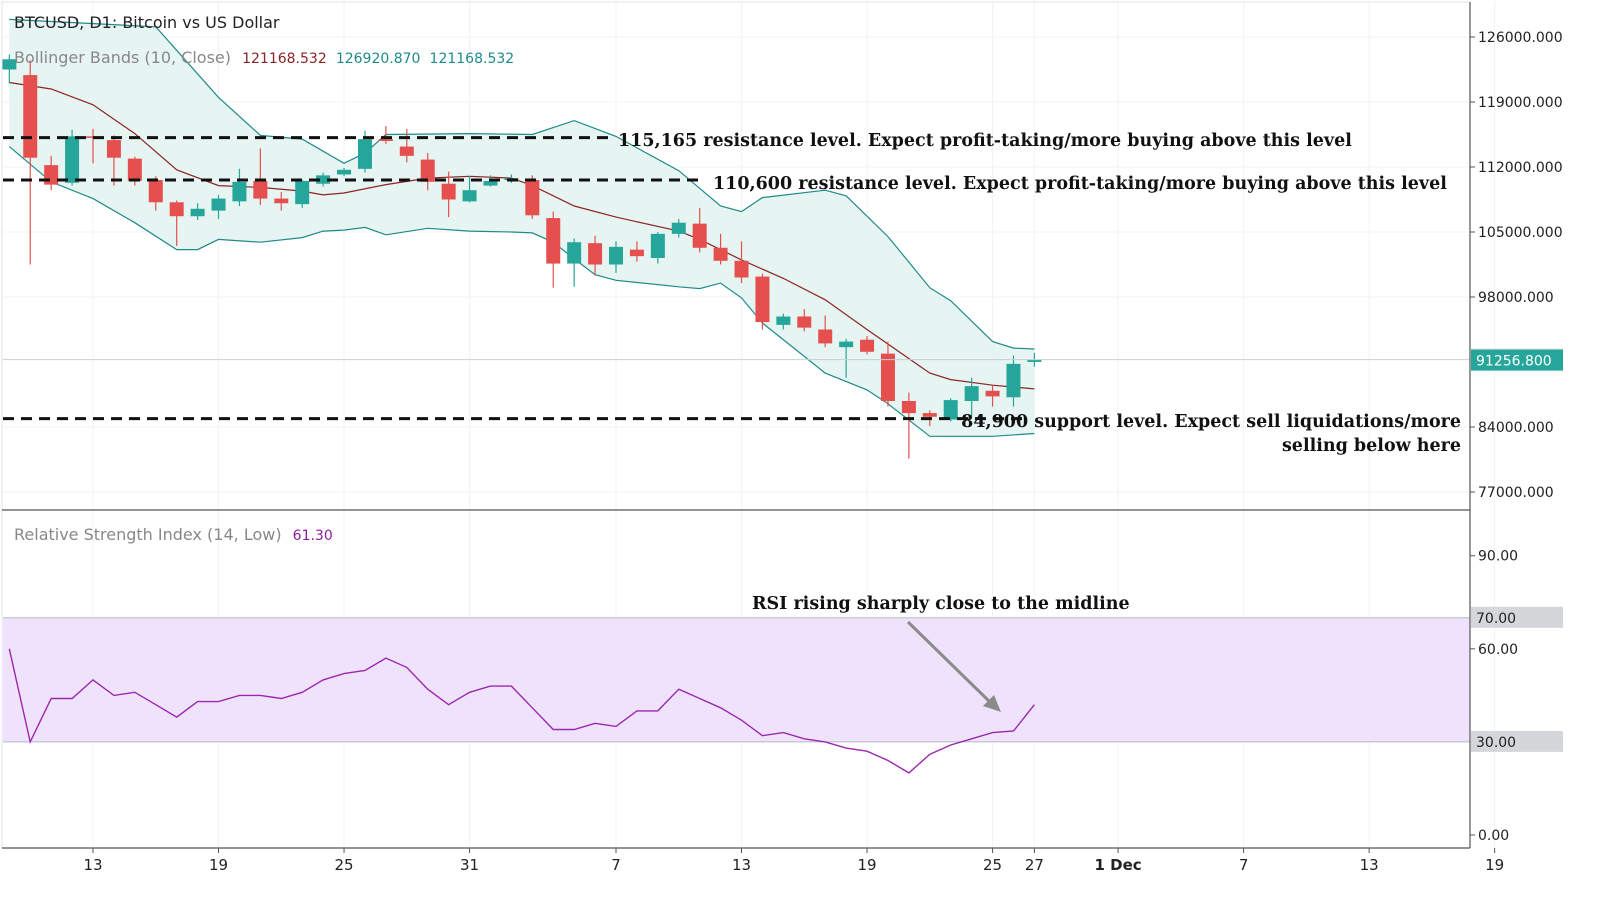 Image resolution: width=1600 pixels, height=901 pixels. Describe the element at coordinates (1244, 865) in the screenshot. I see `time-tick-label: 7` at that location.